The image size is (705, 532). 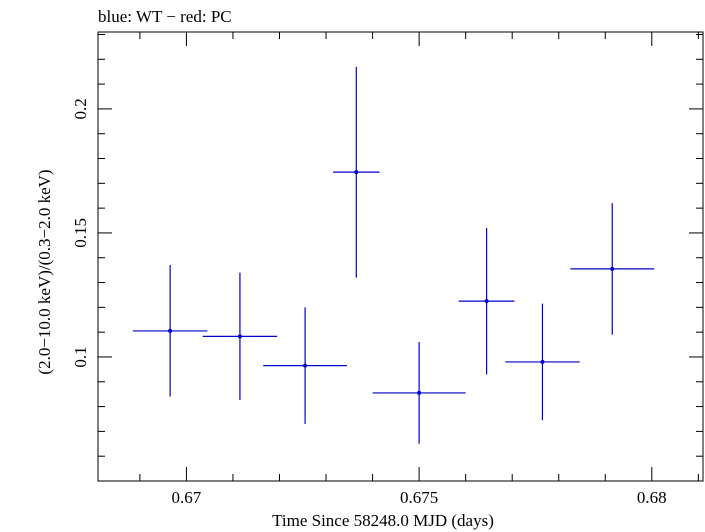 What do you see at coordinates (419, 497) in the screenshot?
I see `x-tick-label: 0.675` at bounding box center [419, 497].